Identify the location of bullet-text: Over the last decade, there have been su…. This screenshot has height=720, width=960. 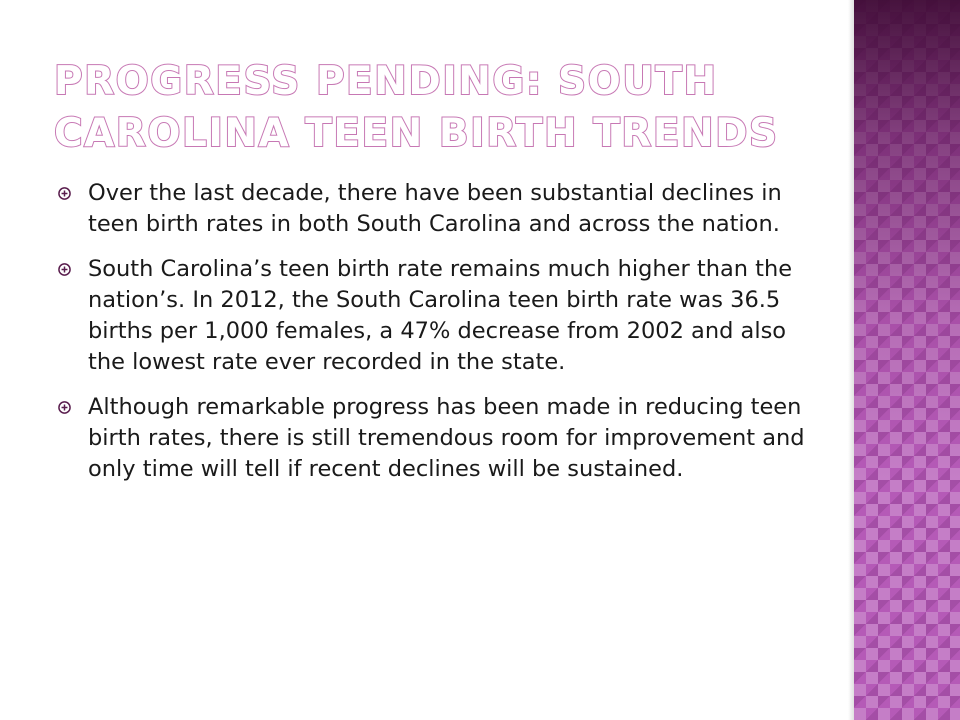
(435, 208).